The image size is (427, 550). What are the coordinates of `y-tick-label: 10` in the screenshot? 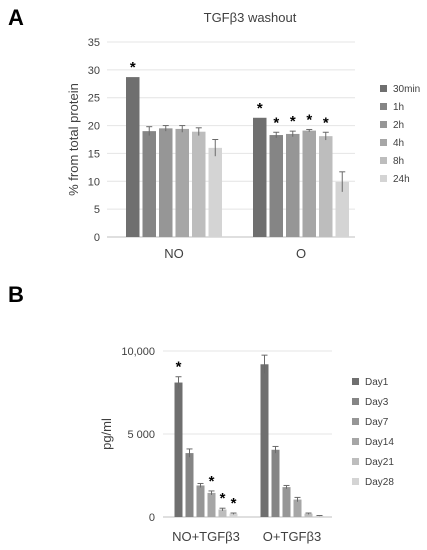 It's located at (94, 182).